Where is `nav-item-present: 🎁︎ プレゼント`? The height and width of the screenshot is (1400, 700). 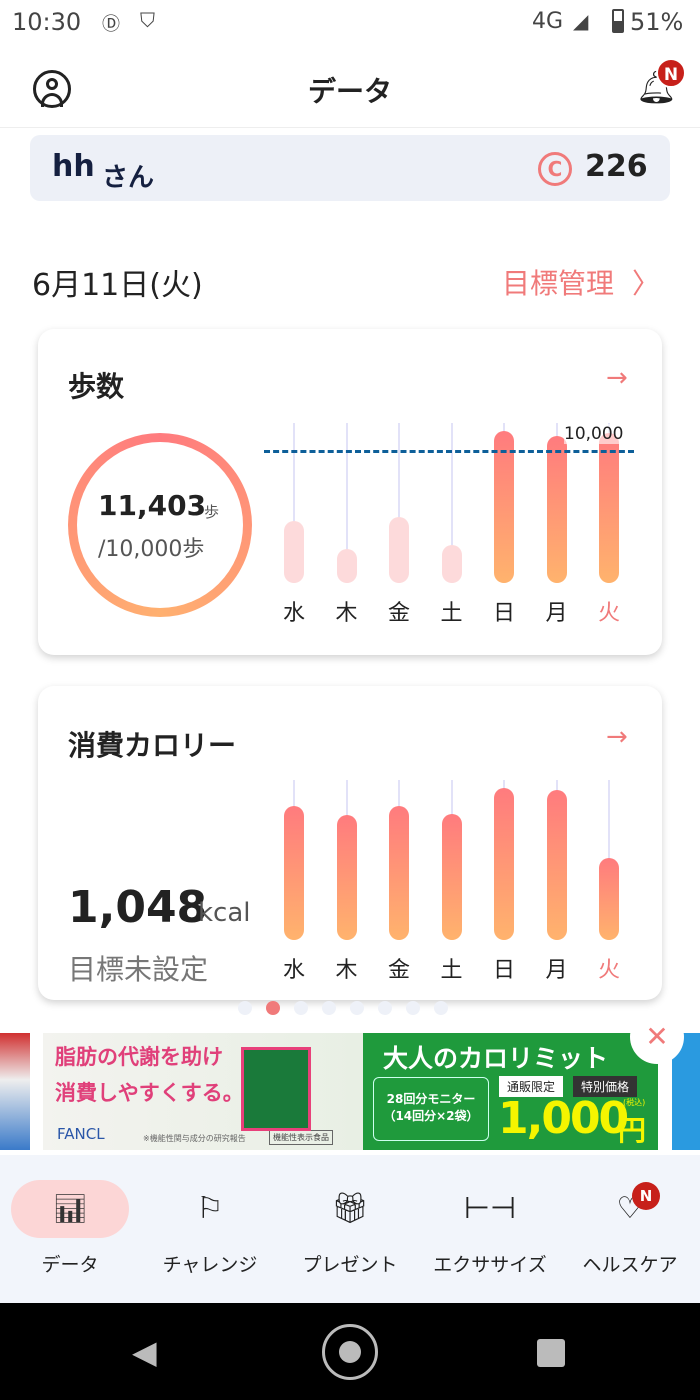 nav-item-present: 🎁︎ プレゼント is located at coordinates (350, 1228).